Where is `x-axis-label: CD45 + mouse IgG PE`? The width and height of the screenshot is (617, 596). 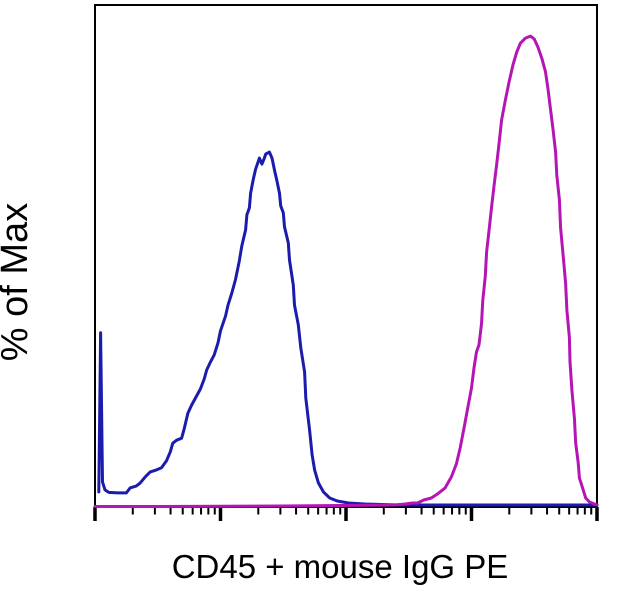
x-axis-label: CD45 + mouse IgG PE is located at coordinates (340, 566).